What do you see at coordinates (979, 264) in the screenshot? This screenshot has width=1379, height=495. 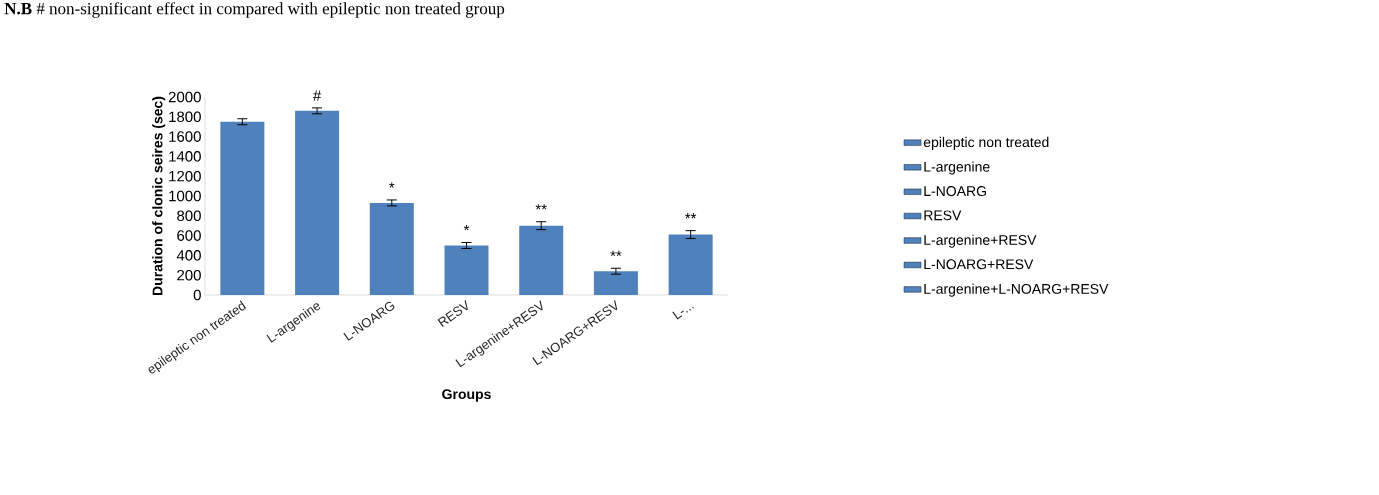 I see `legend-label: L-NOARG+RESV` at bounding box center [979, 264].